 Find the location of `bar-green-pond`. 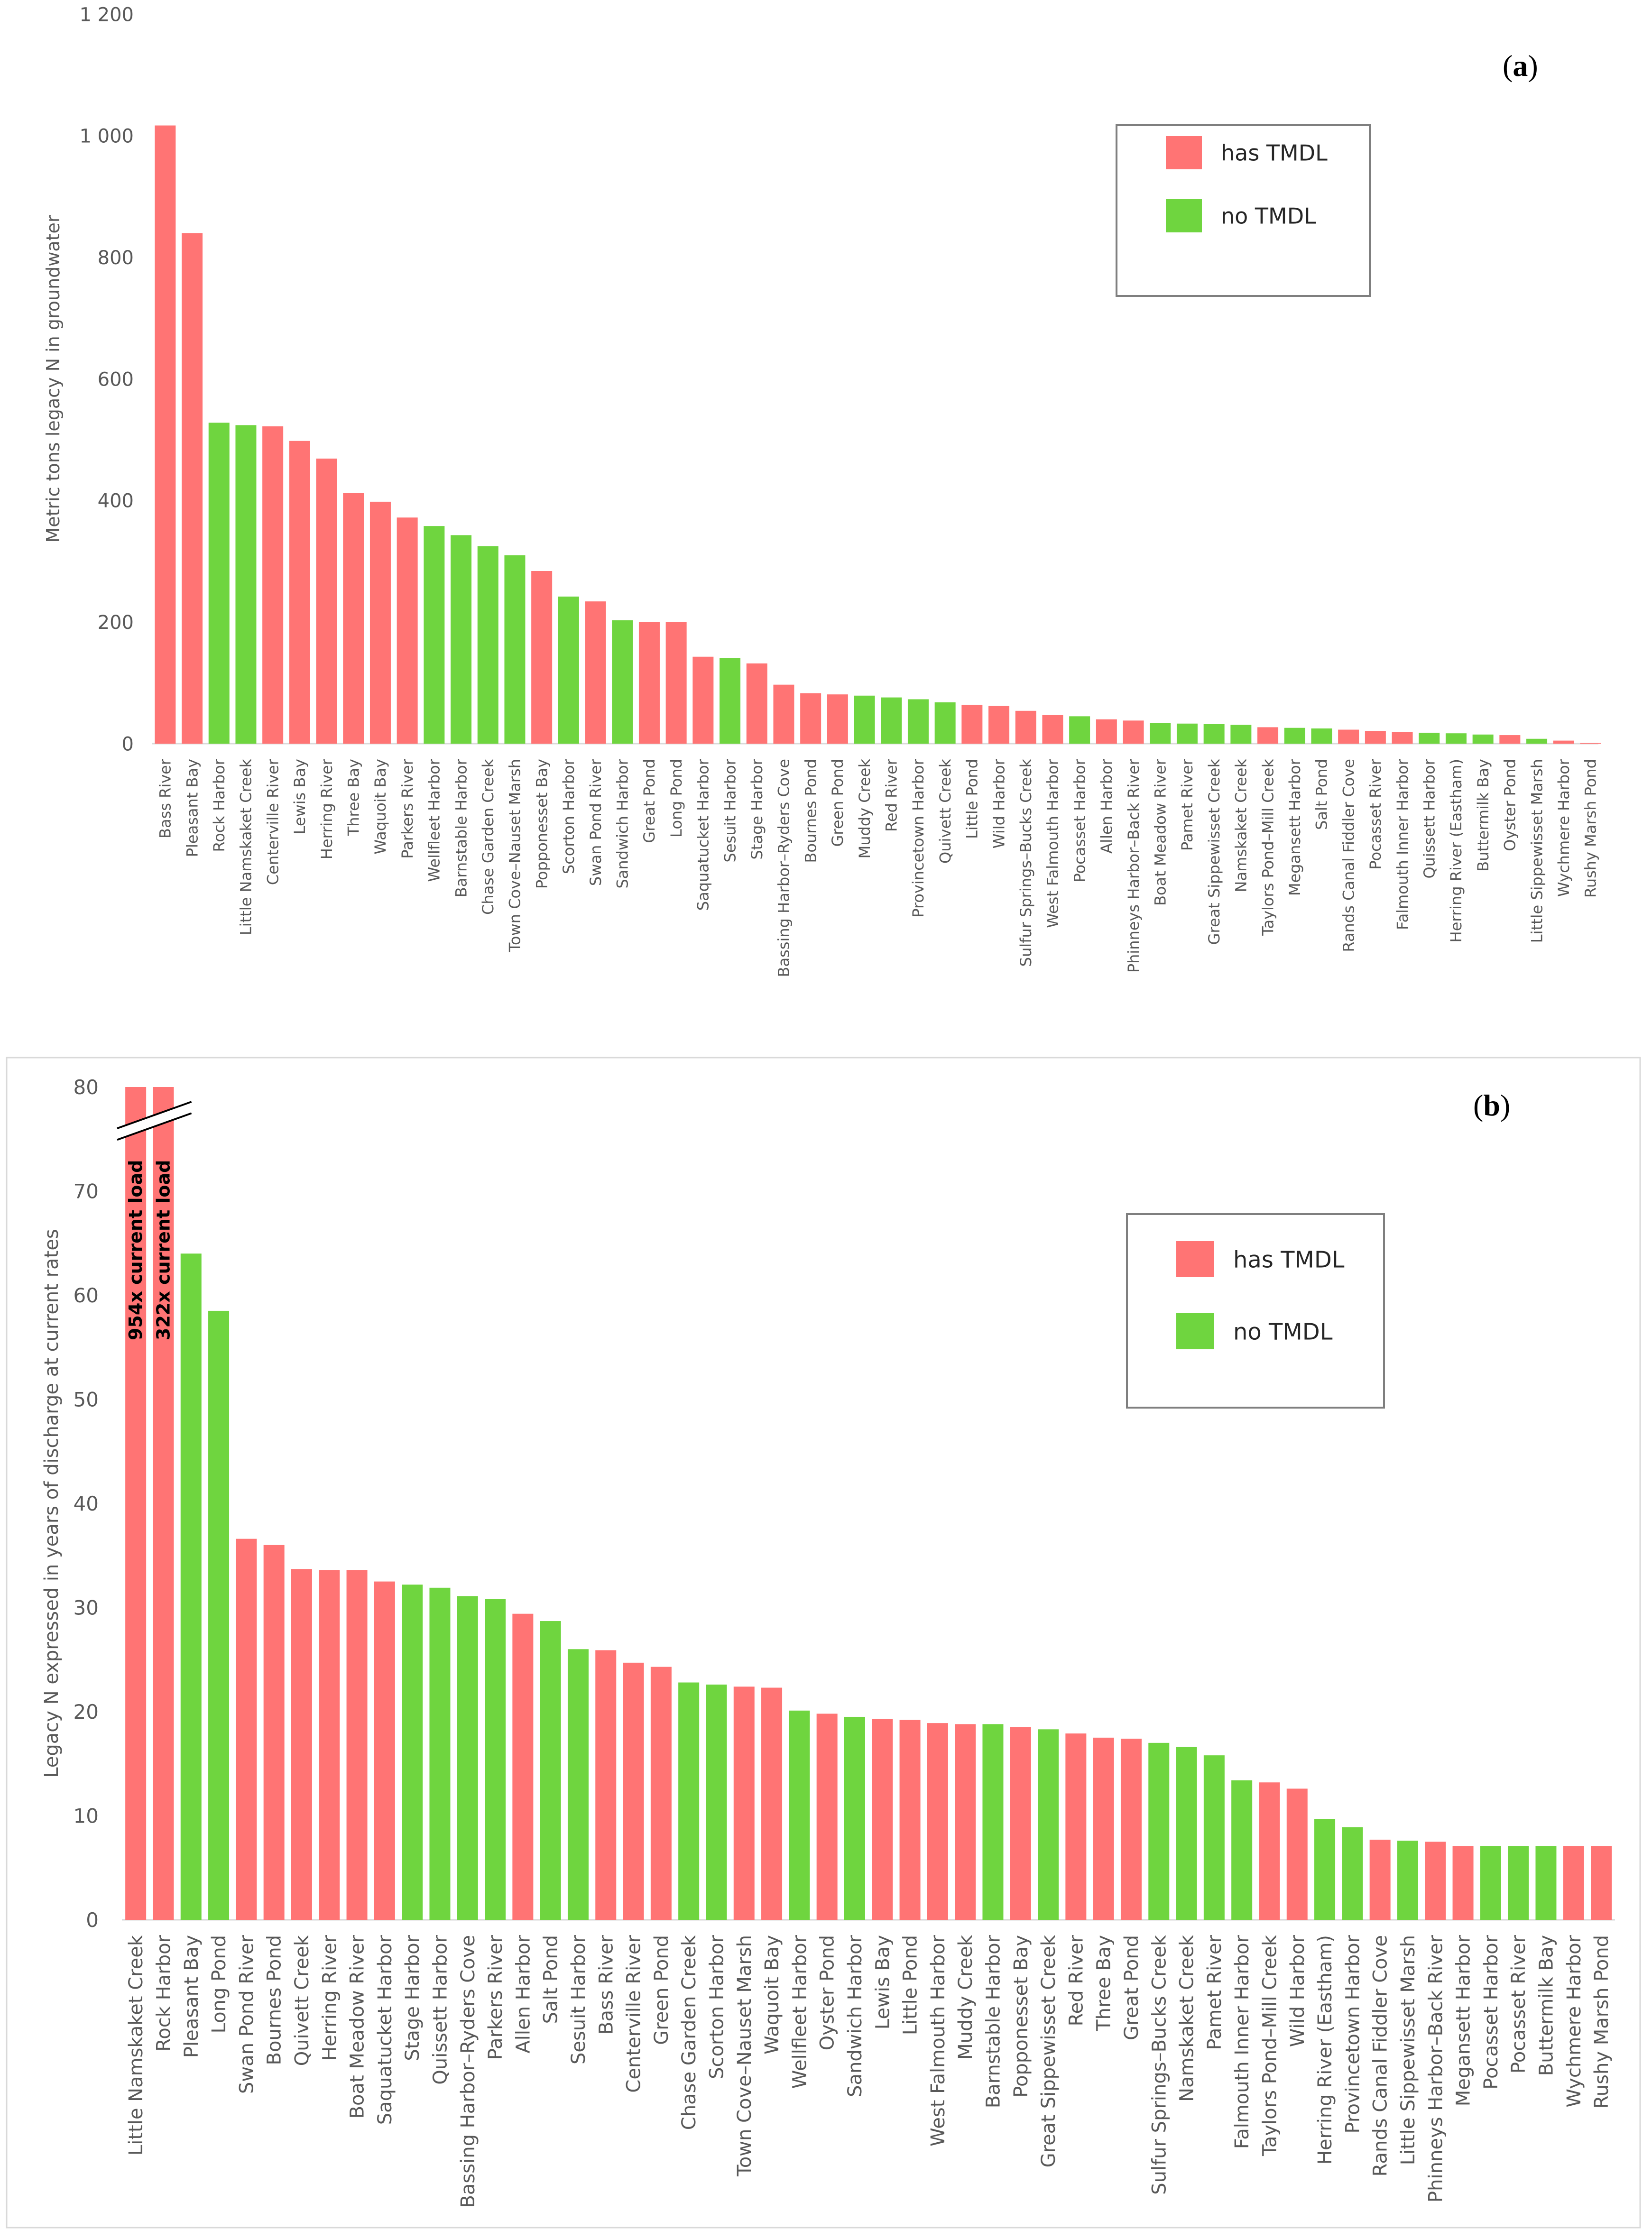

bar-green-pond is located at coordinates (838, 719).